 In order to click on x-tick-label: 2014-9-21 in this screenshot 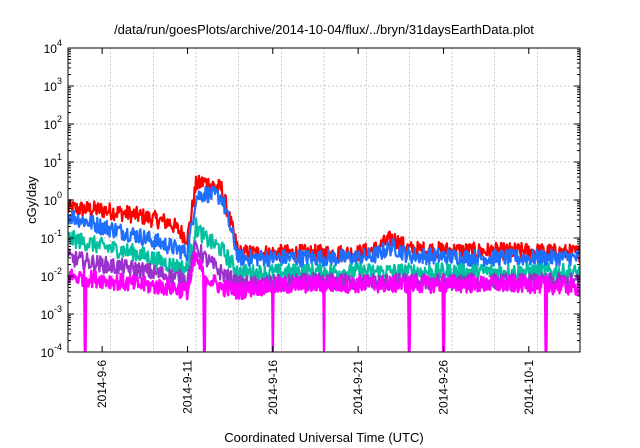, I will do `click(358, 387)`.